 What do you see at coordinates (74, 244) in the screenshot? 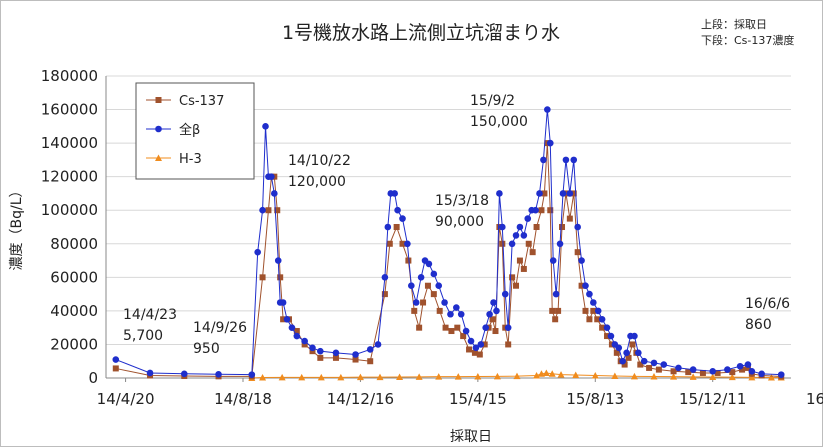
I see `y-tick-label: 80000` at bounding box center [74, 244].